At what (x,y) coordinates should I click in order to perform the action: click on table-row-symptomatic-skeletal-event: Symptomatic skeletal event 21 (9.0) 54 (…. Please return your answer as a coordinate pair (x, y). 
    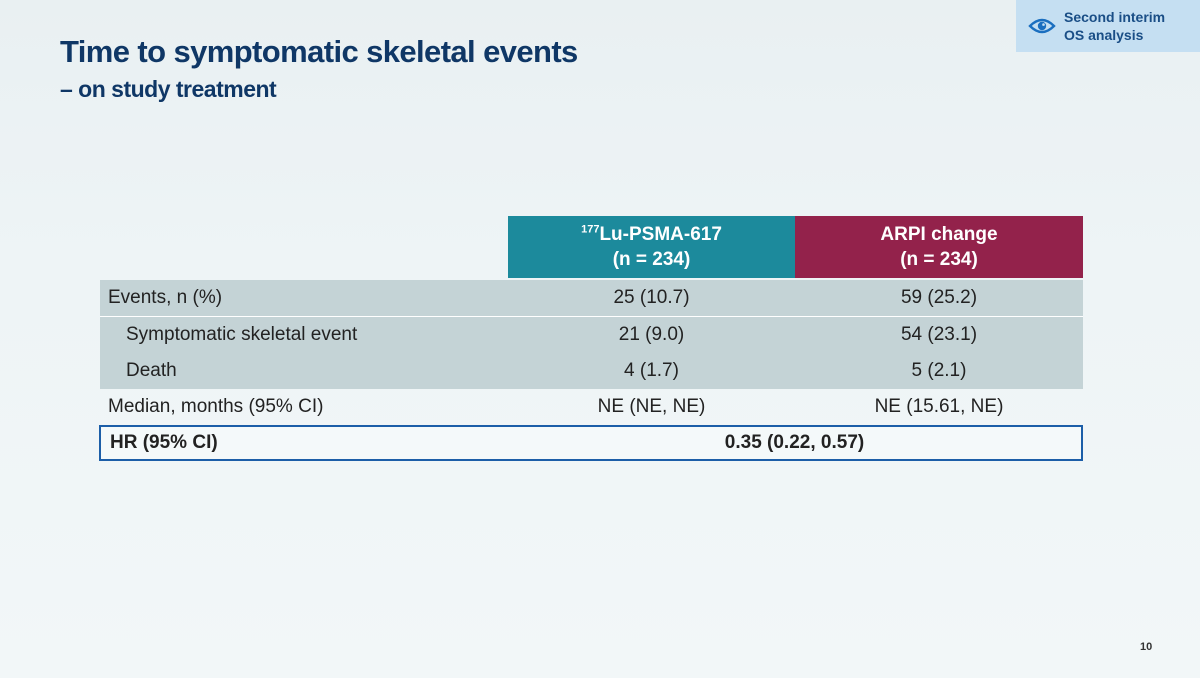
    Looking at the image, I should click on (591, 335).